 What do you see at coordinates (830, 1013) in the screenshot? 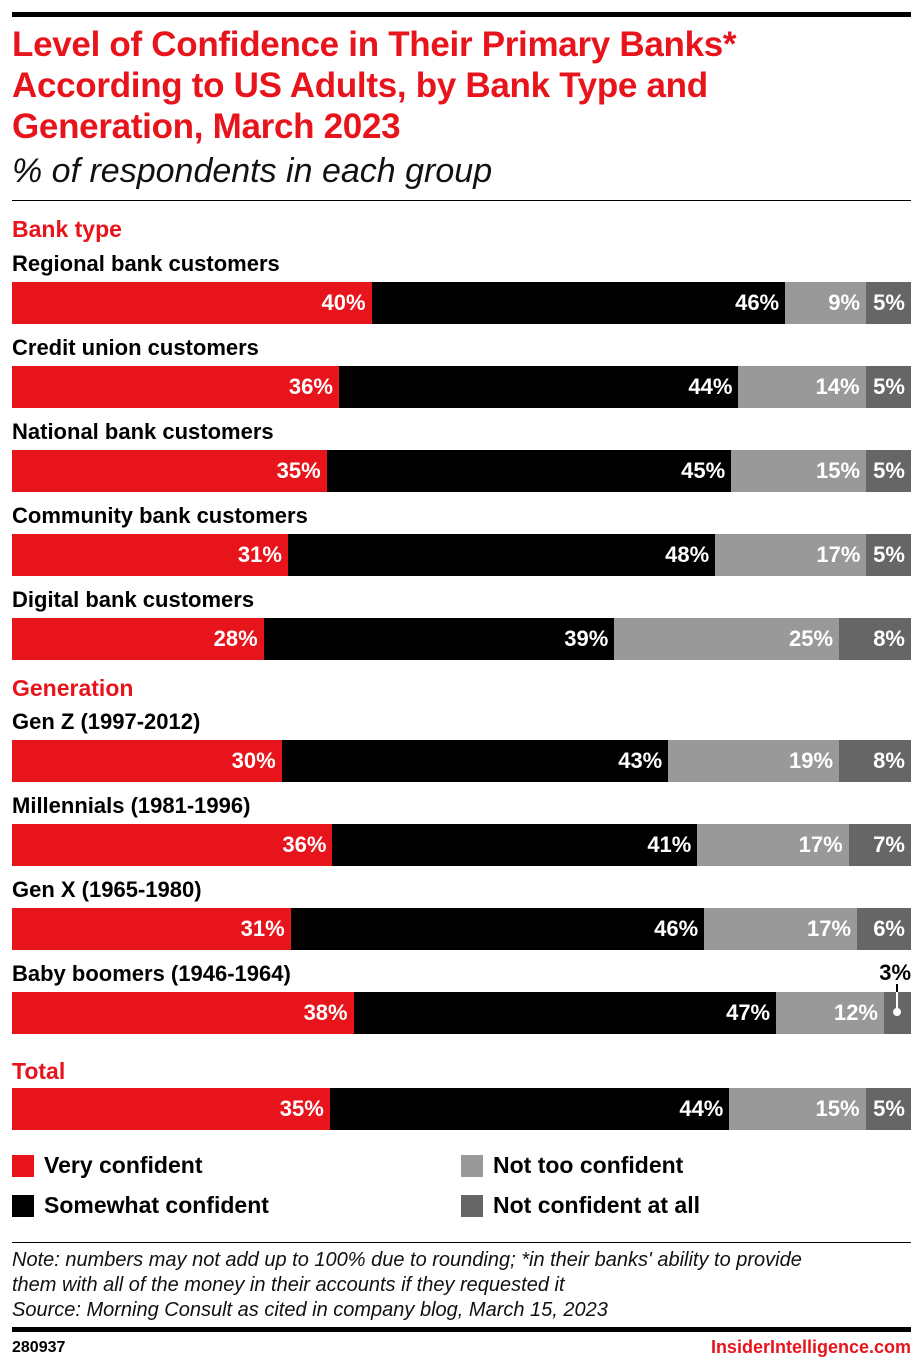
I see `bar-segment-not-too-confident: 12%` at bounding box center [830, 1013].